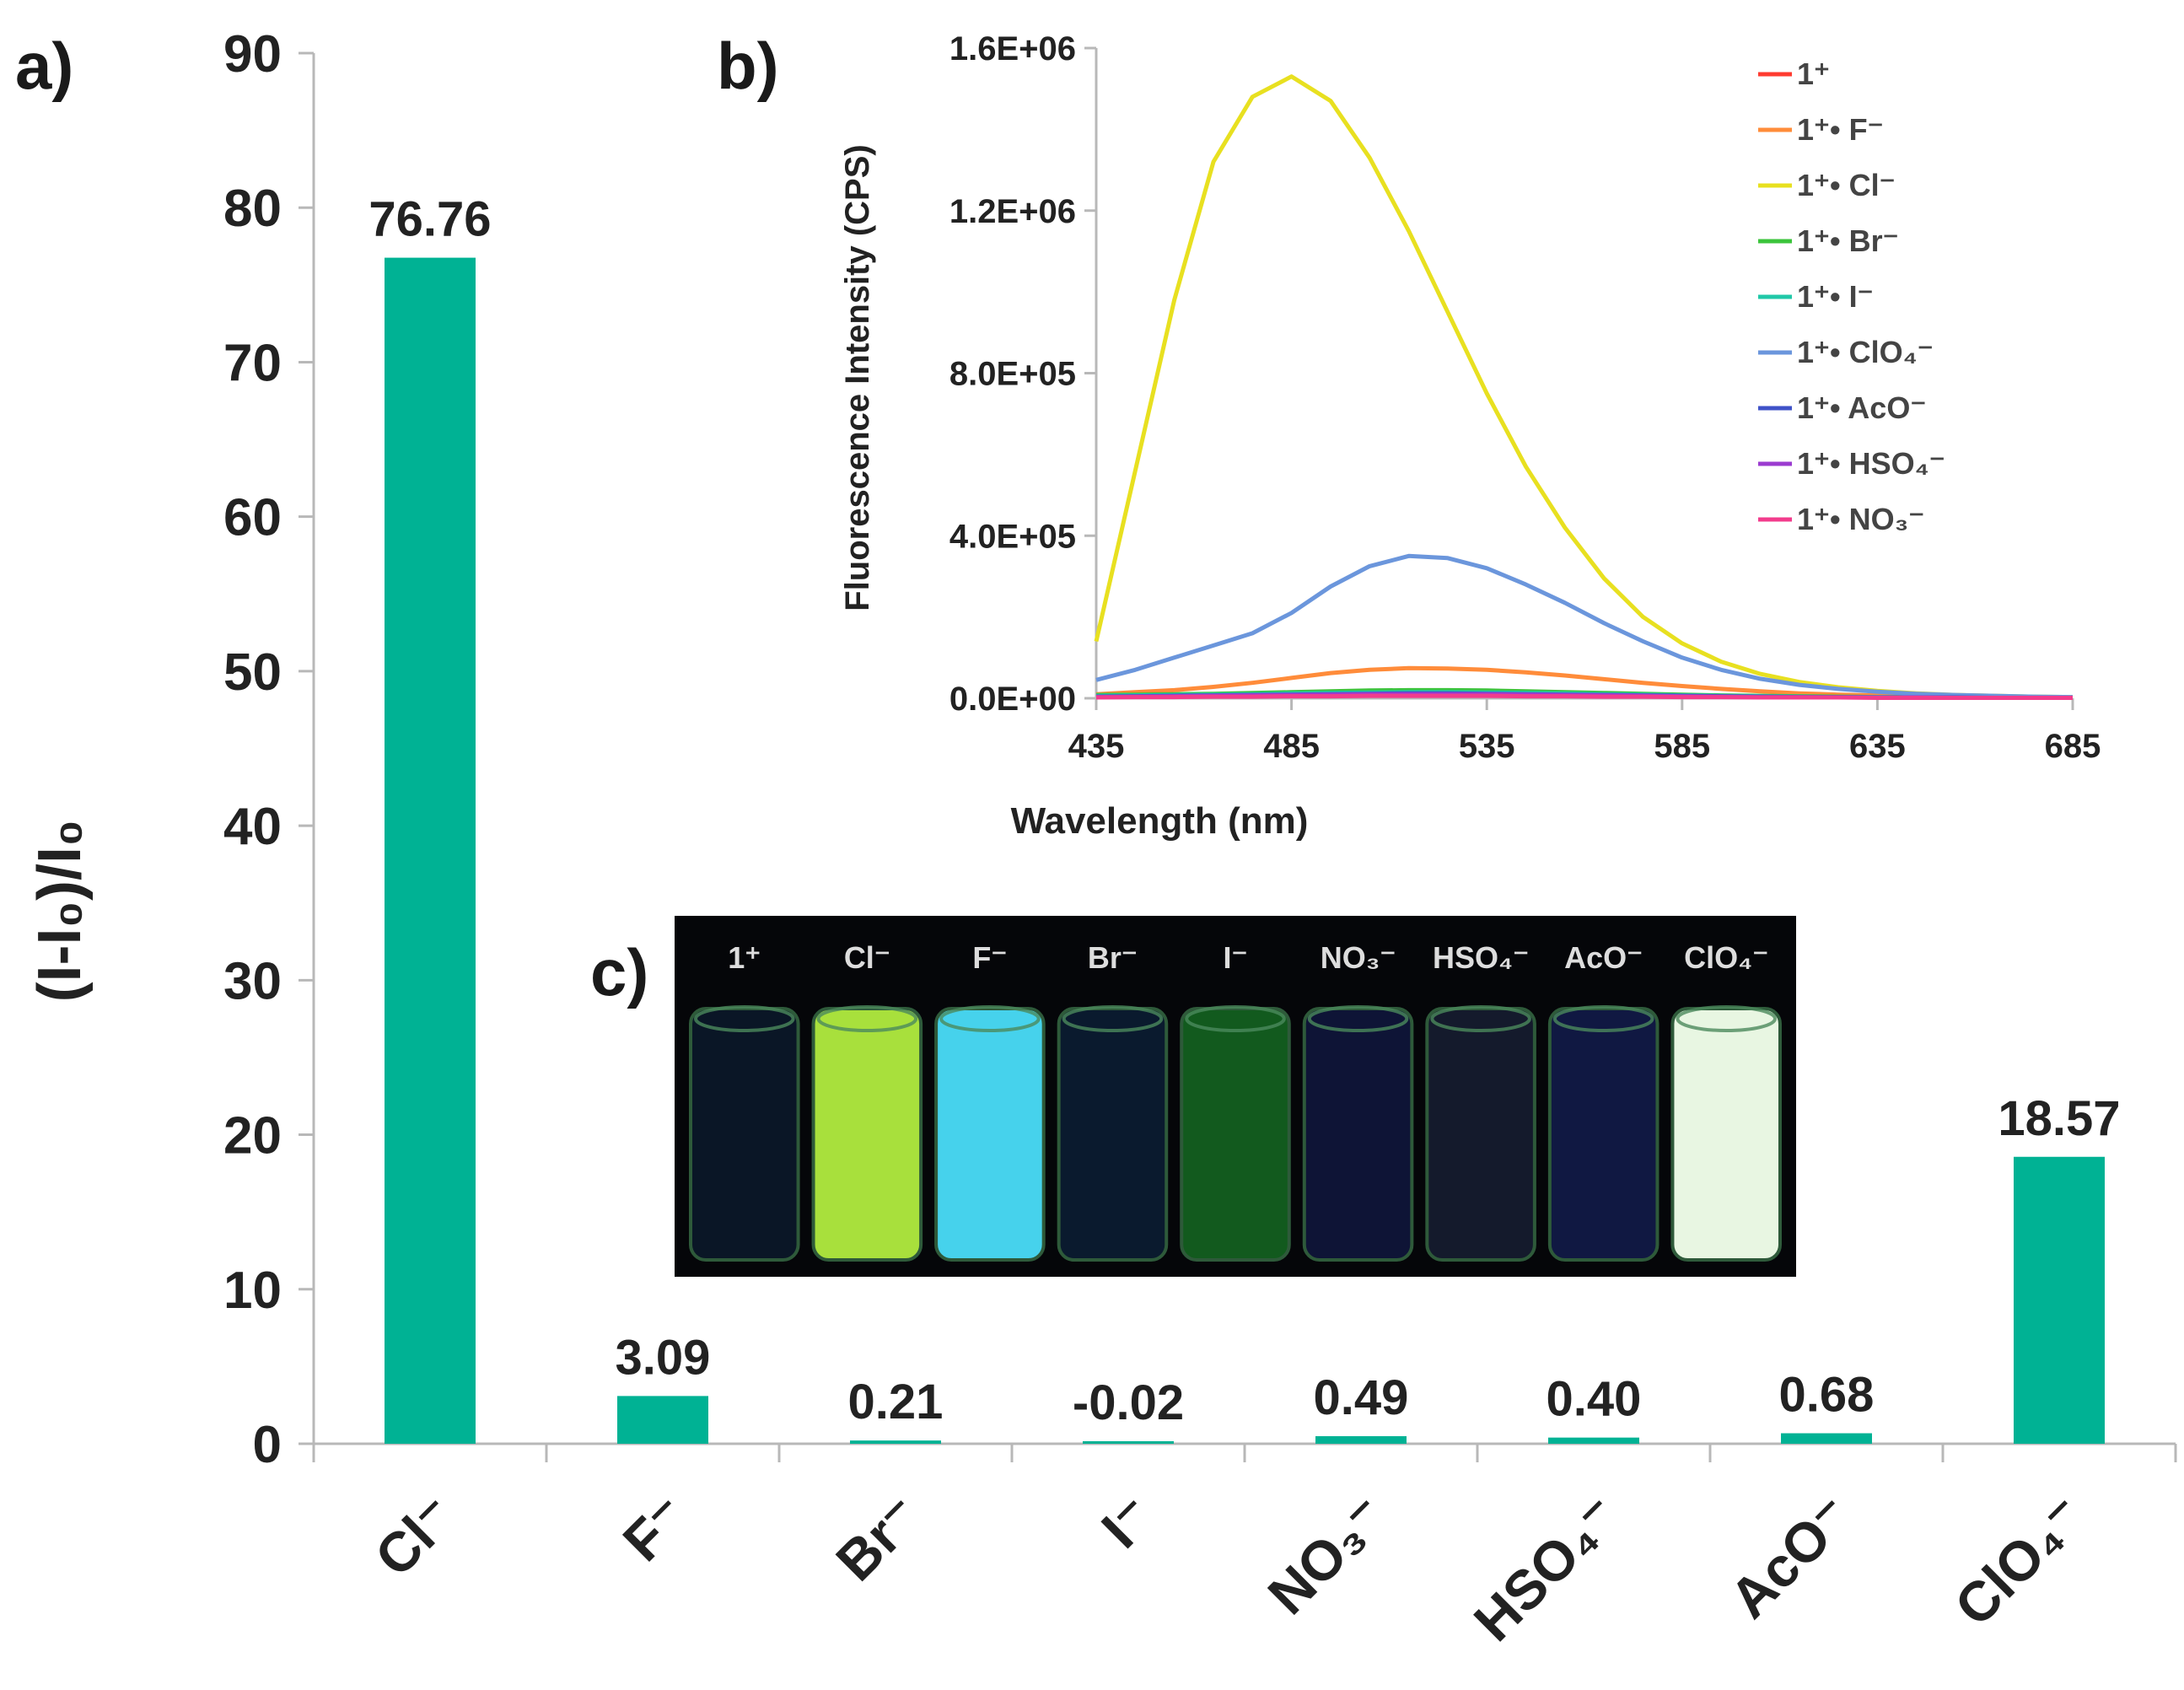 The width and height of the screenshot is (2184, 1690). What do you see at coordinates (252, 54) in the screenshot?
I see `y-tick-label: 90` at bounding box center [252, 54].